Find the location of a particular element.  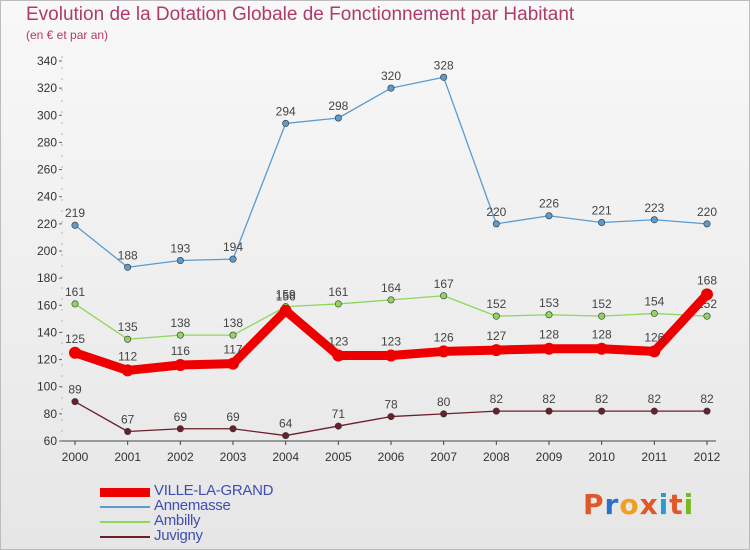

y-tick-label: 160 is located at coordinates (47, 305).